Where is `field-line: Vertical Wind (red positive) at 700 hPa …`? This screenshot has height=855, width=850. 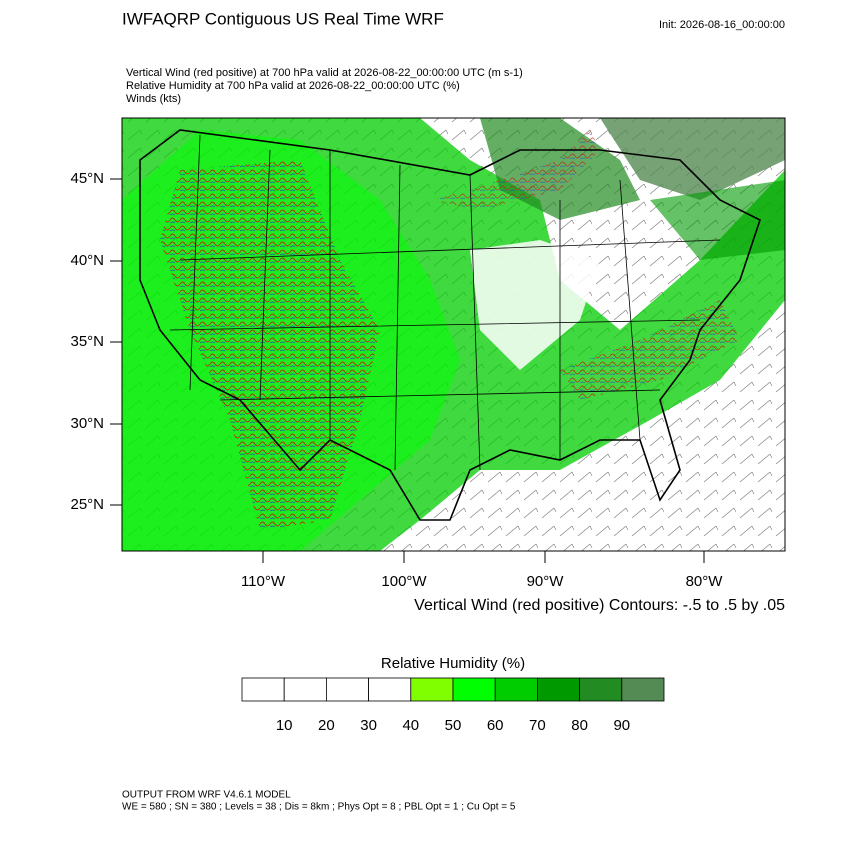 field-line: Vertical Wind (red positive) at 700 hPa … is located at coordinates (324, 73).